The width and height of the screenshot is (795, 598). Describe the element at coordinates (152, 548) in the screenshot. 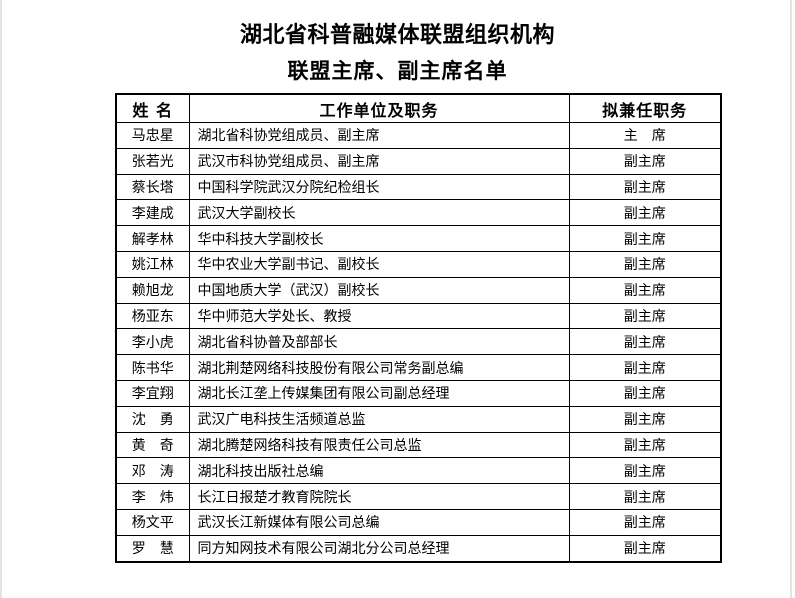

I see `cell-name: 罗 慧` at that location.